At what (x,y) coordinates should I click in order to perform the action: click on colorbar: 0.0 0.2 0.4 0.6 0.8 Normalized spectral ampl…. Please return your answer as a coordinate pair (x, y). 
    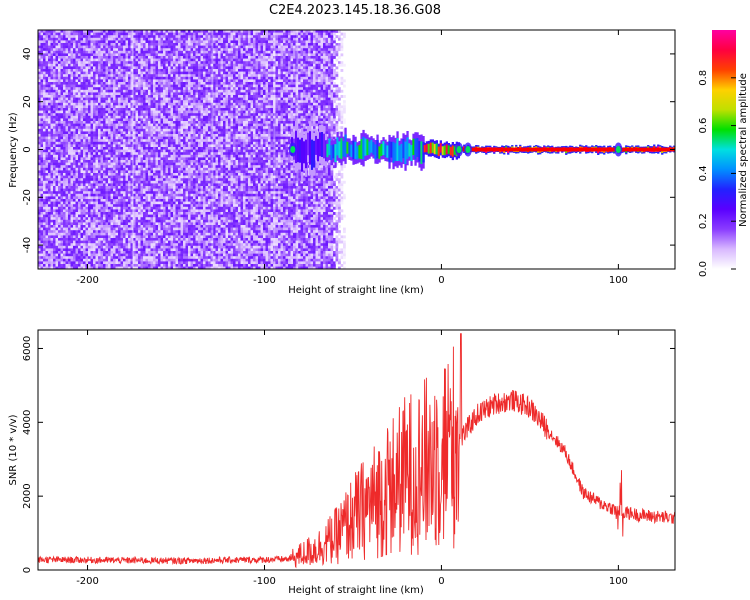
    Looking at the image, I should click on (723, 153).